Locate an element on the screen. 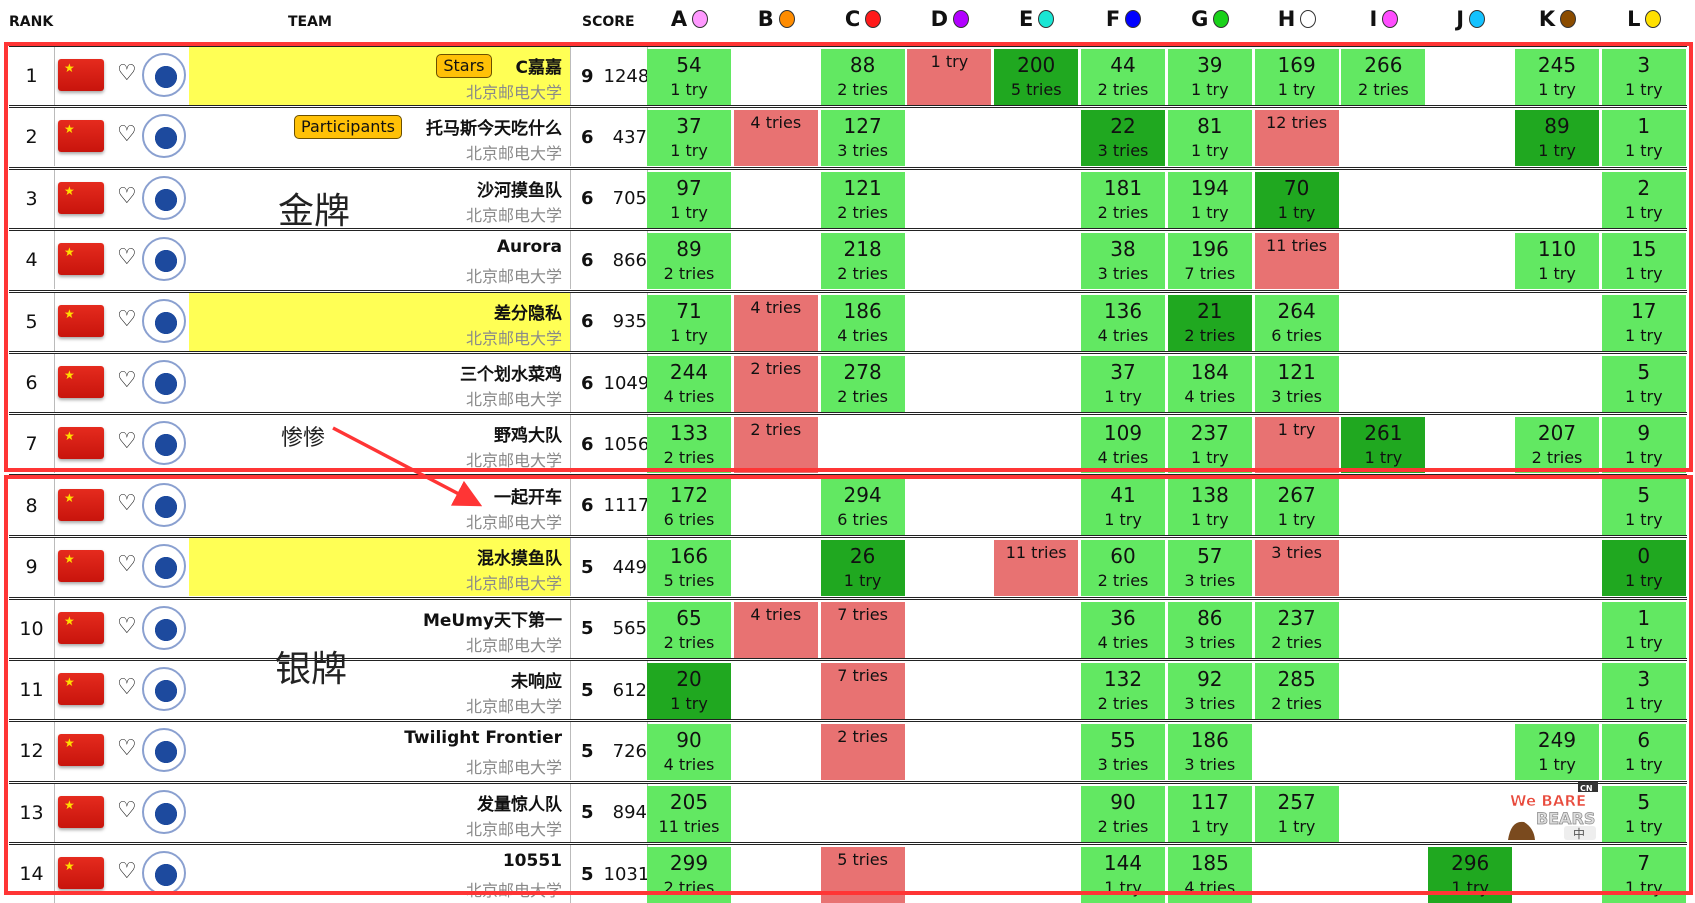  problem-cell-a: 71 1 try is located at coordinates (689, 322).